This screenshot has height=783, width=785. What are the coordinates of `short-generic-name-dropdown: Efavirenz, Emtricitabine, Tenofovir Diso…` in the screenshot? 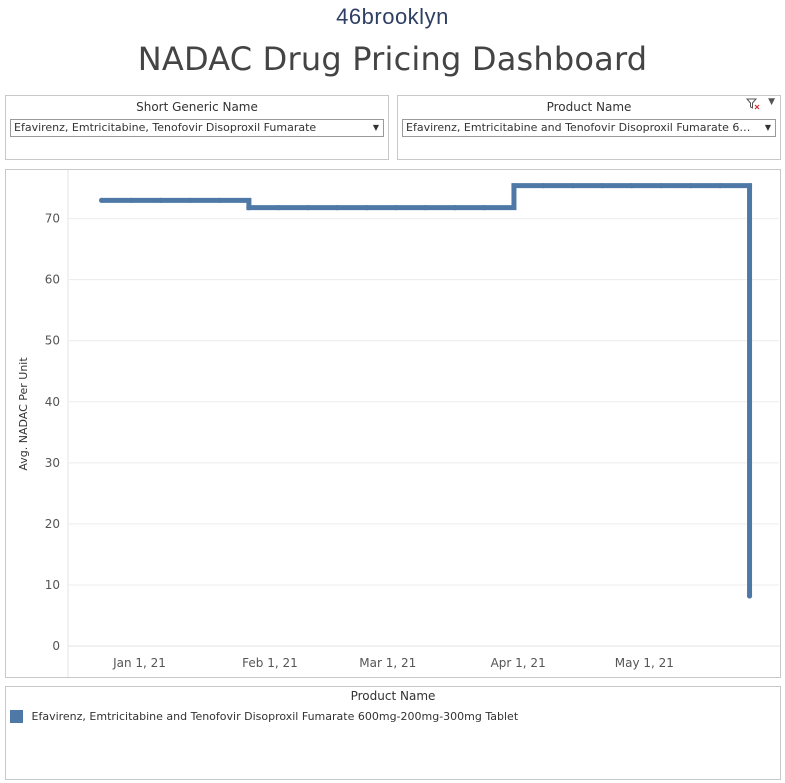 It's located at (197, 128).